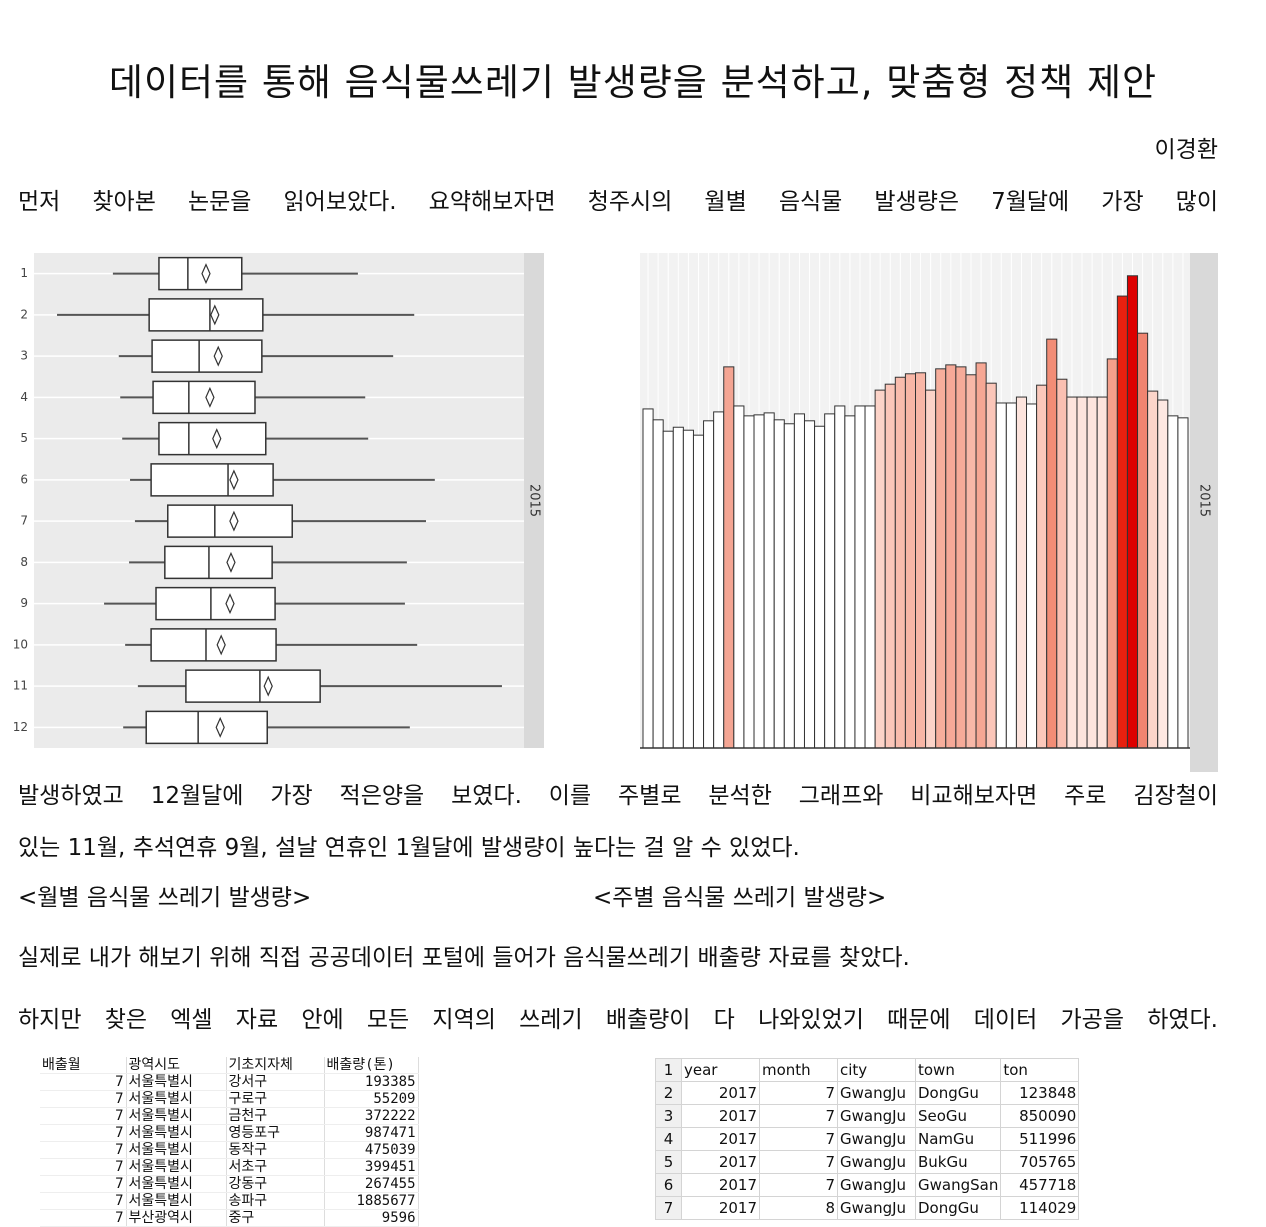  I want to click on row: 7 서울특별시 송파구 1885677, so click(229, 1201).